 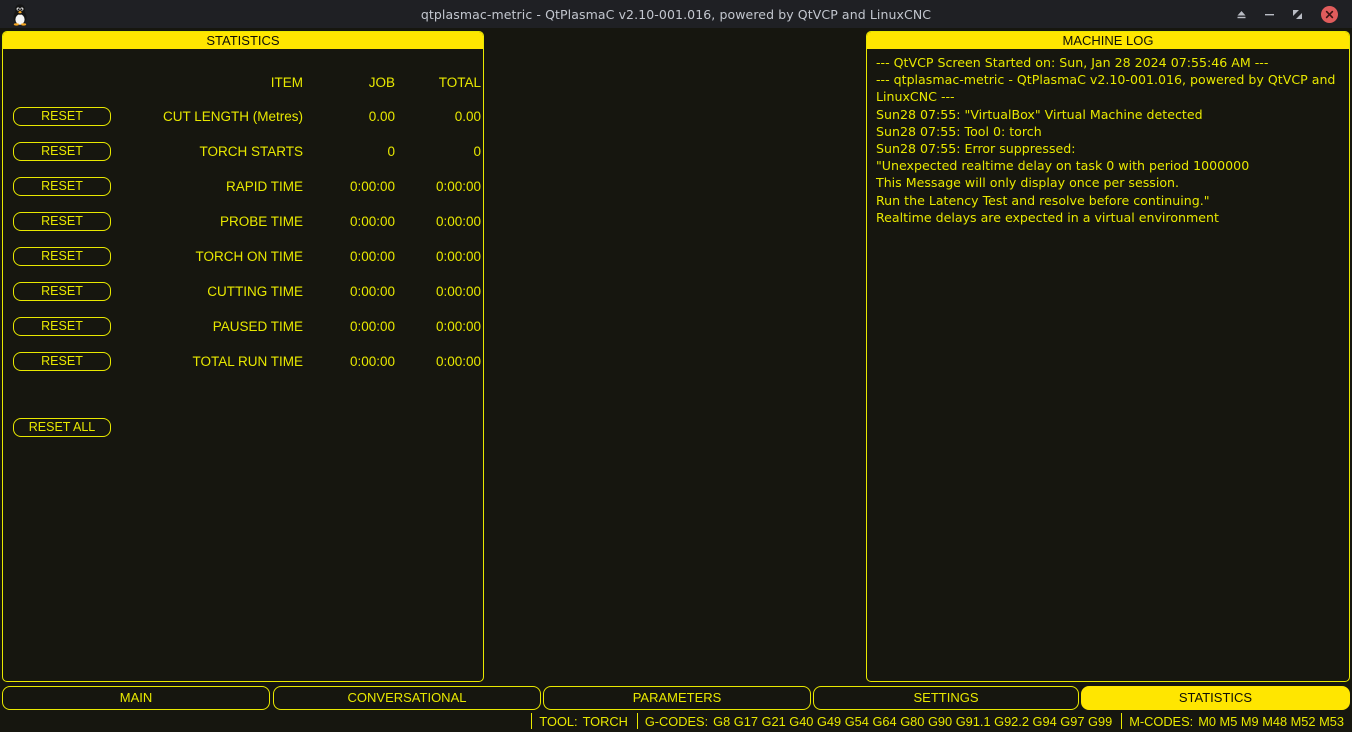 What do you see at coordinates (946, 698) in the screenshot?
I see `tab-settings: SETTINGS` at bounding box center [946, 698].